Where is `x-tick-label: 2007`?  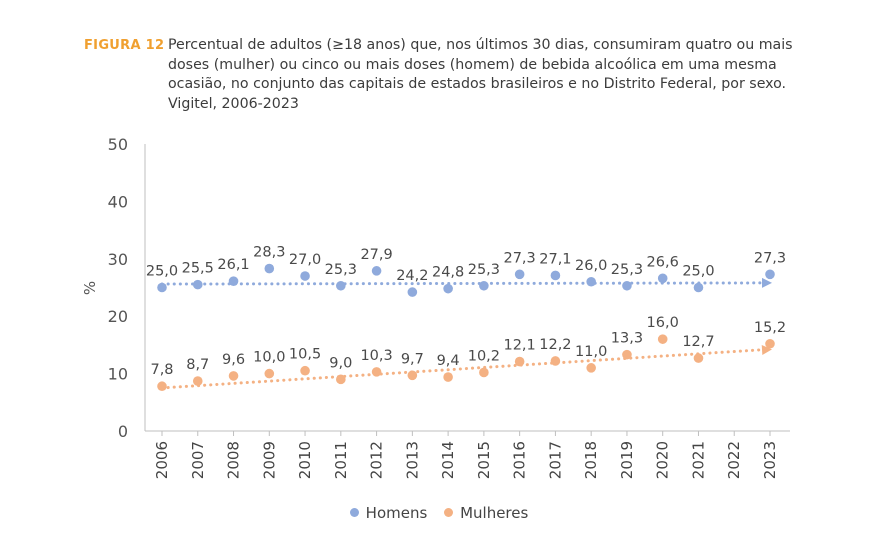 x-tick-label: 2007 is located at coordinates (198, 460).